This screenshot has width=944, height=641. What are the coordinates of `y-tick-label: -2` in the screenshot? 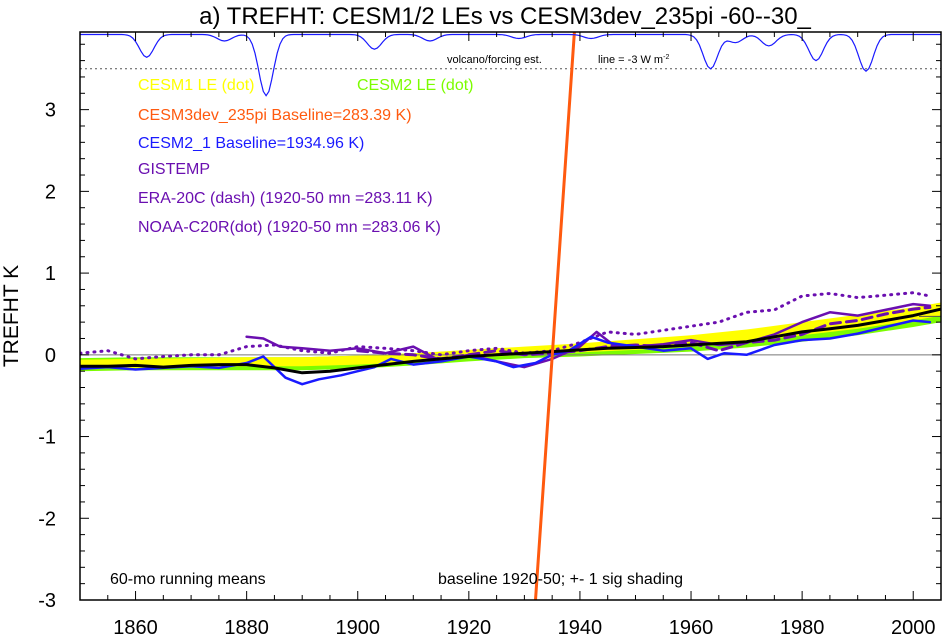 It's located at (47, 519).